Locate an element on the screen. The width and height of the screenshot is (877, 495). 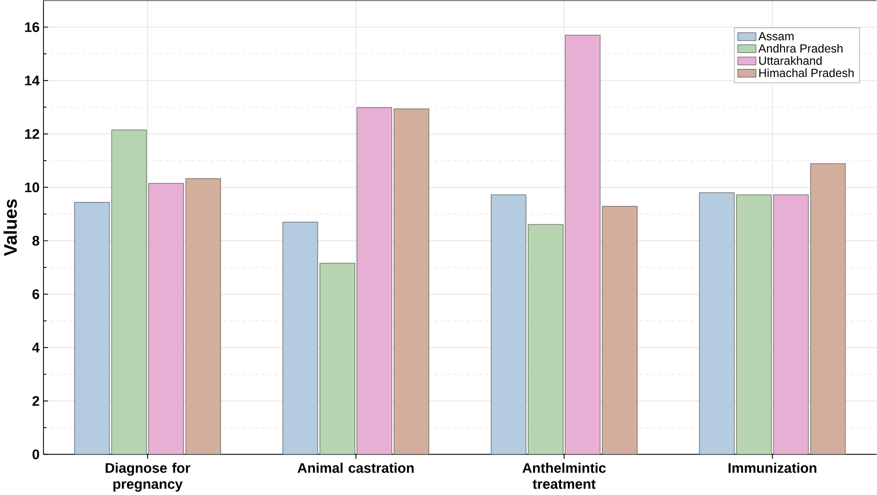
y-tick-label: 8 is located at coordinates (36, 241).